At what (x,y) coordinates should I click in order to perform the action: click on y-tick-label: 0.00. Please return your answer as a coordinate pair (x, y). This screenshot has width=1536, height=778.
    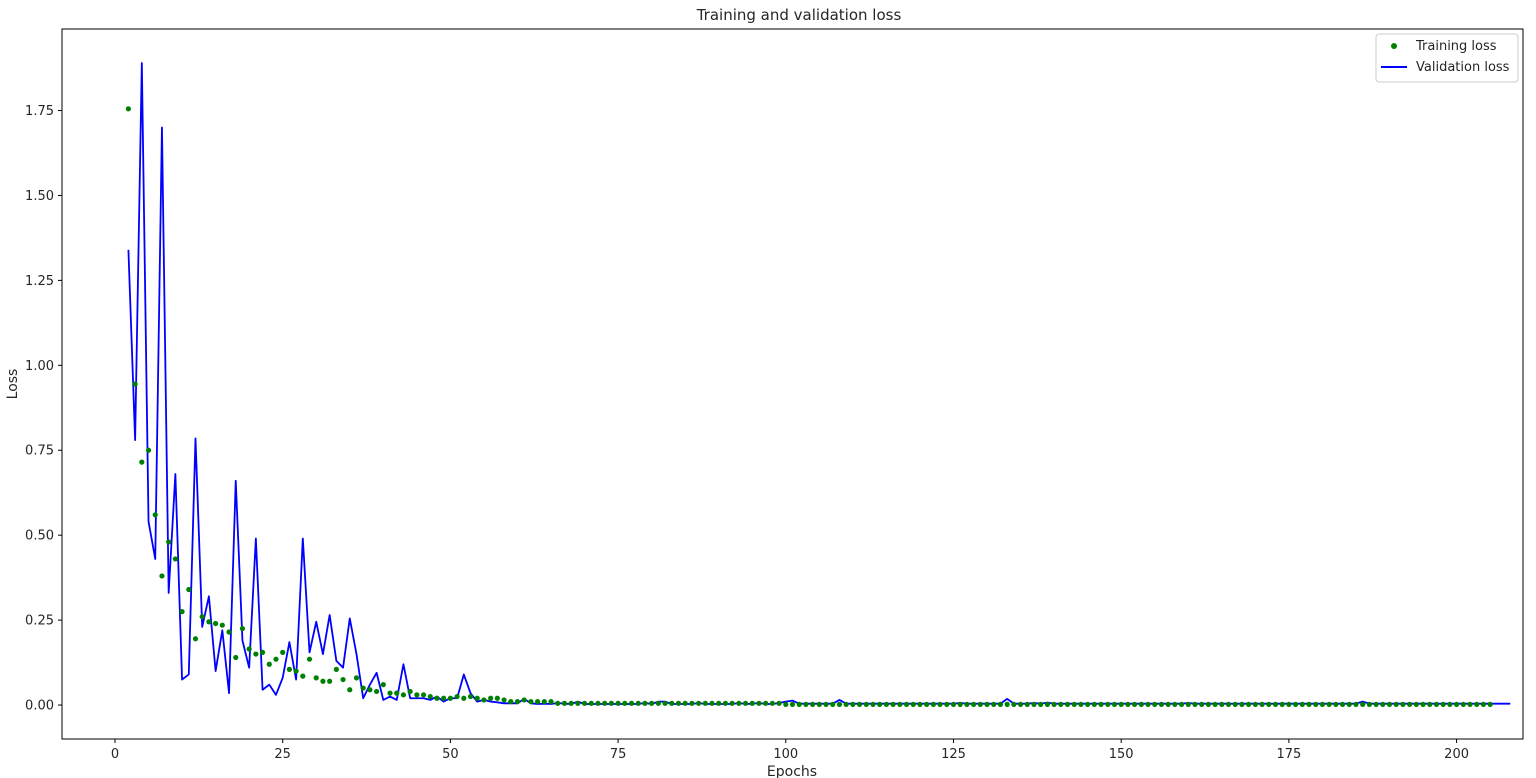
    Looking at the image, I should click on (39, 706).